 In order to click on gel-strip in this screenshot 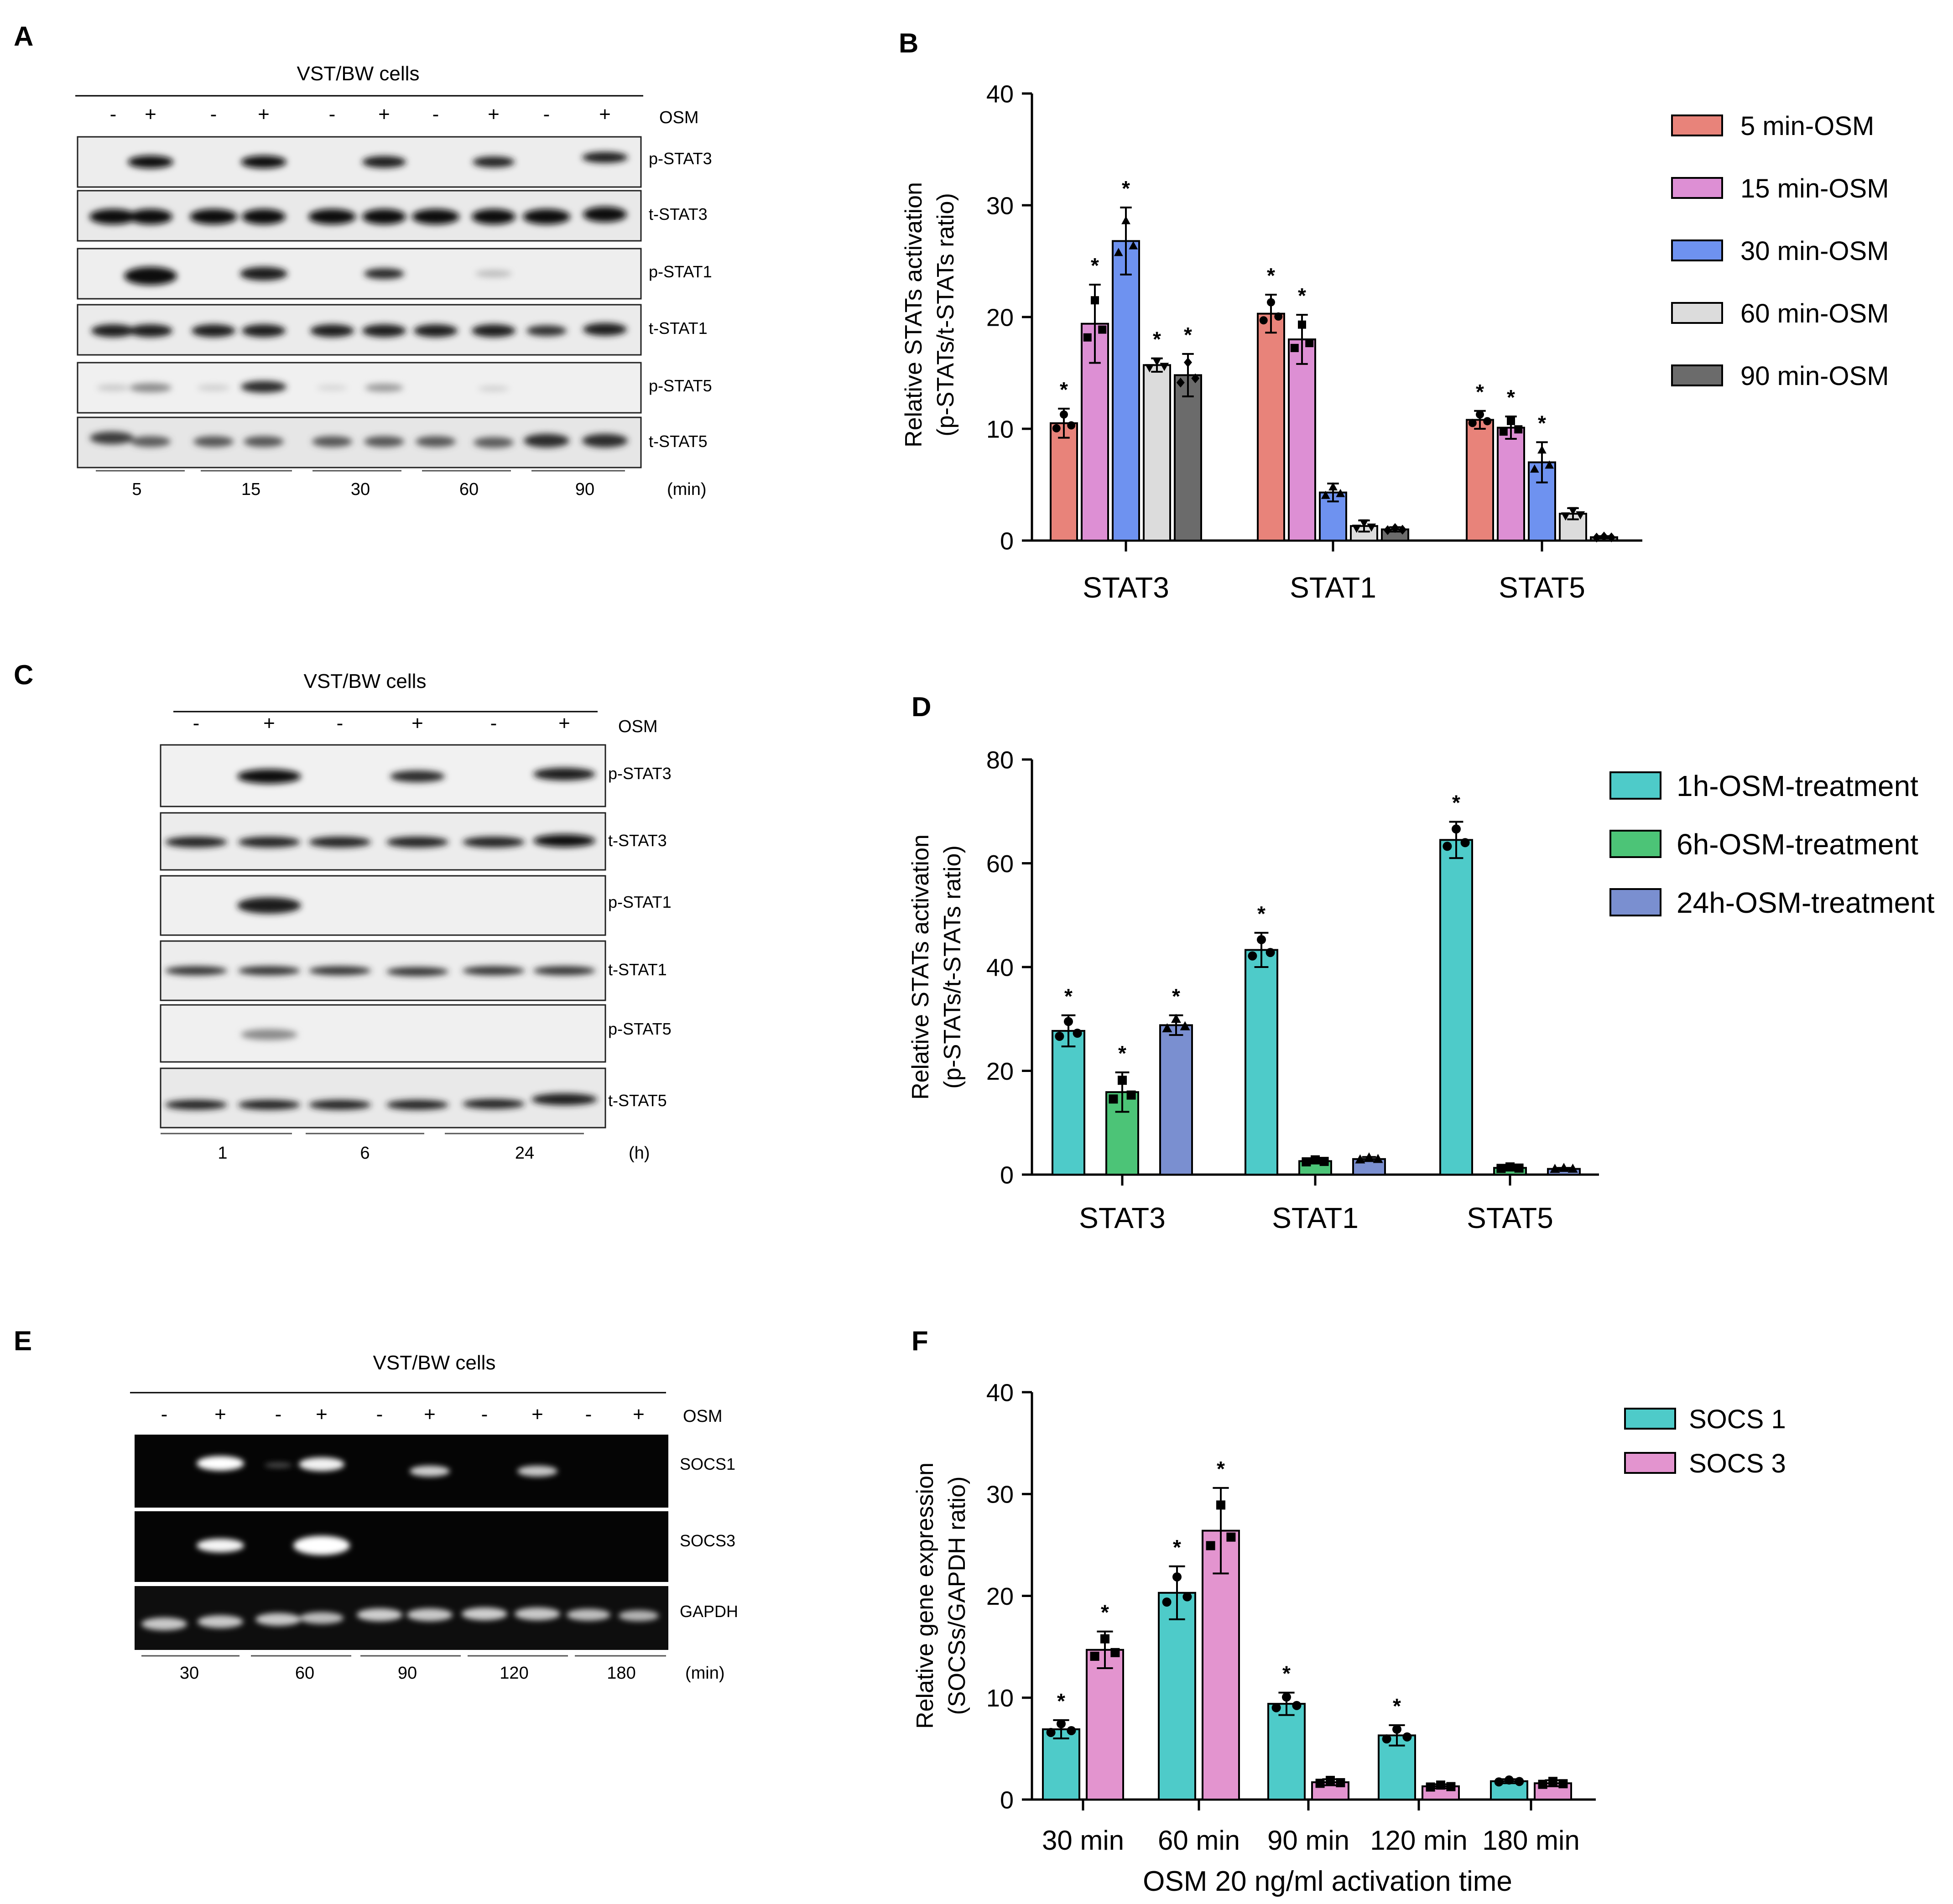, I will do `click(401, 1472)`.